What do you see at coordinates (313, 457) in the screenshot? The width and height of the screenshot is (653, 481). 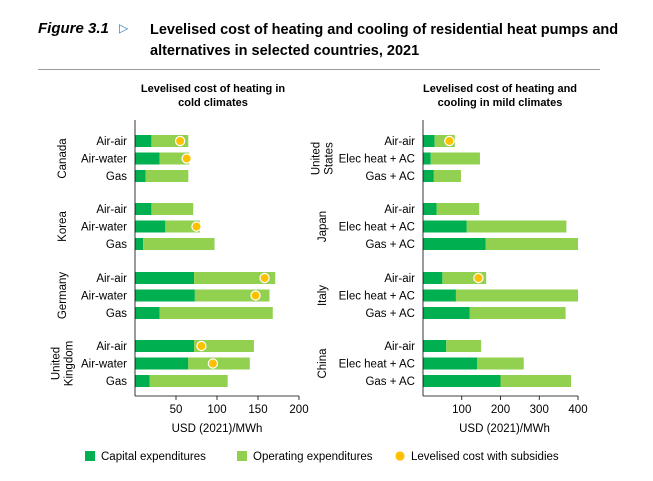 I see `legend-label: Operating expenditures` at bounding box center [313, 457].